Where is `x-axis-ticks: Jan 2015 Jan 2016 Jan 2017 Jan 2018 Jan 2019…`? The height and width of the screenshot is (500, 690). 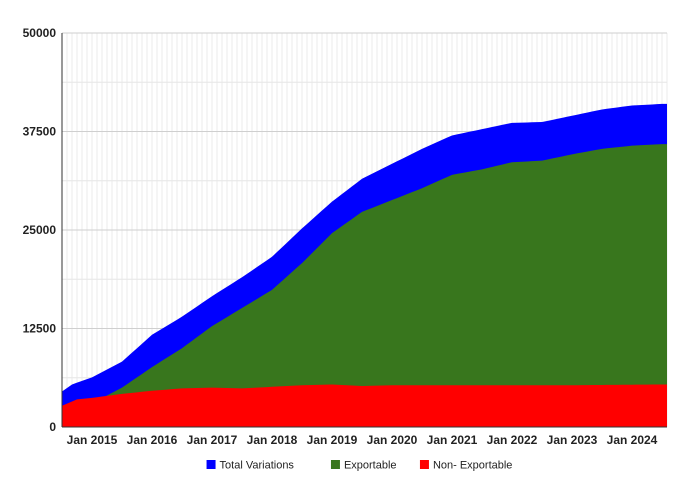
x-axis-ticks: Jan 2015 Jan 2016 Jan 2017 Jan 2018 Jan 2019… is located at coordinates (362, 440).